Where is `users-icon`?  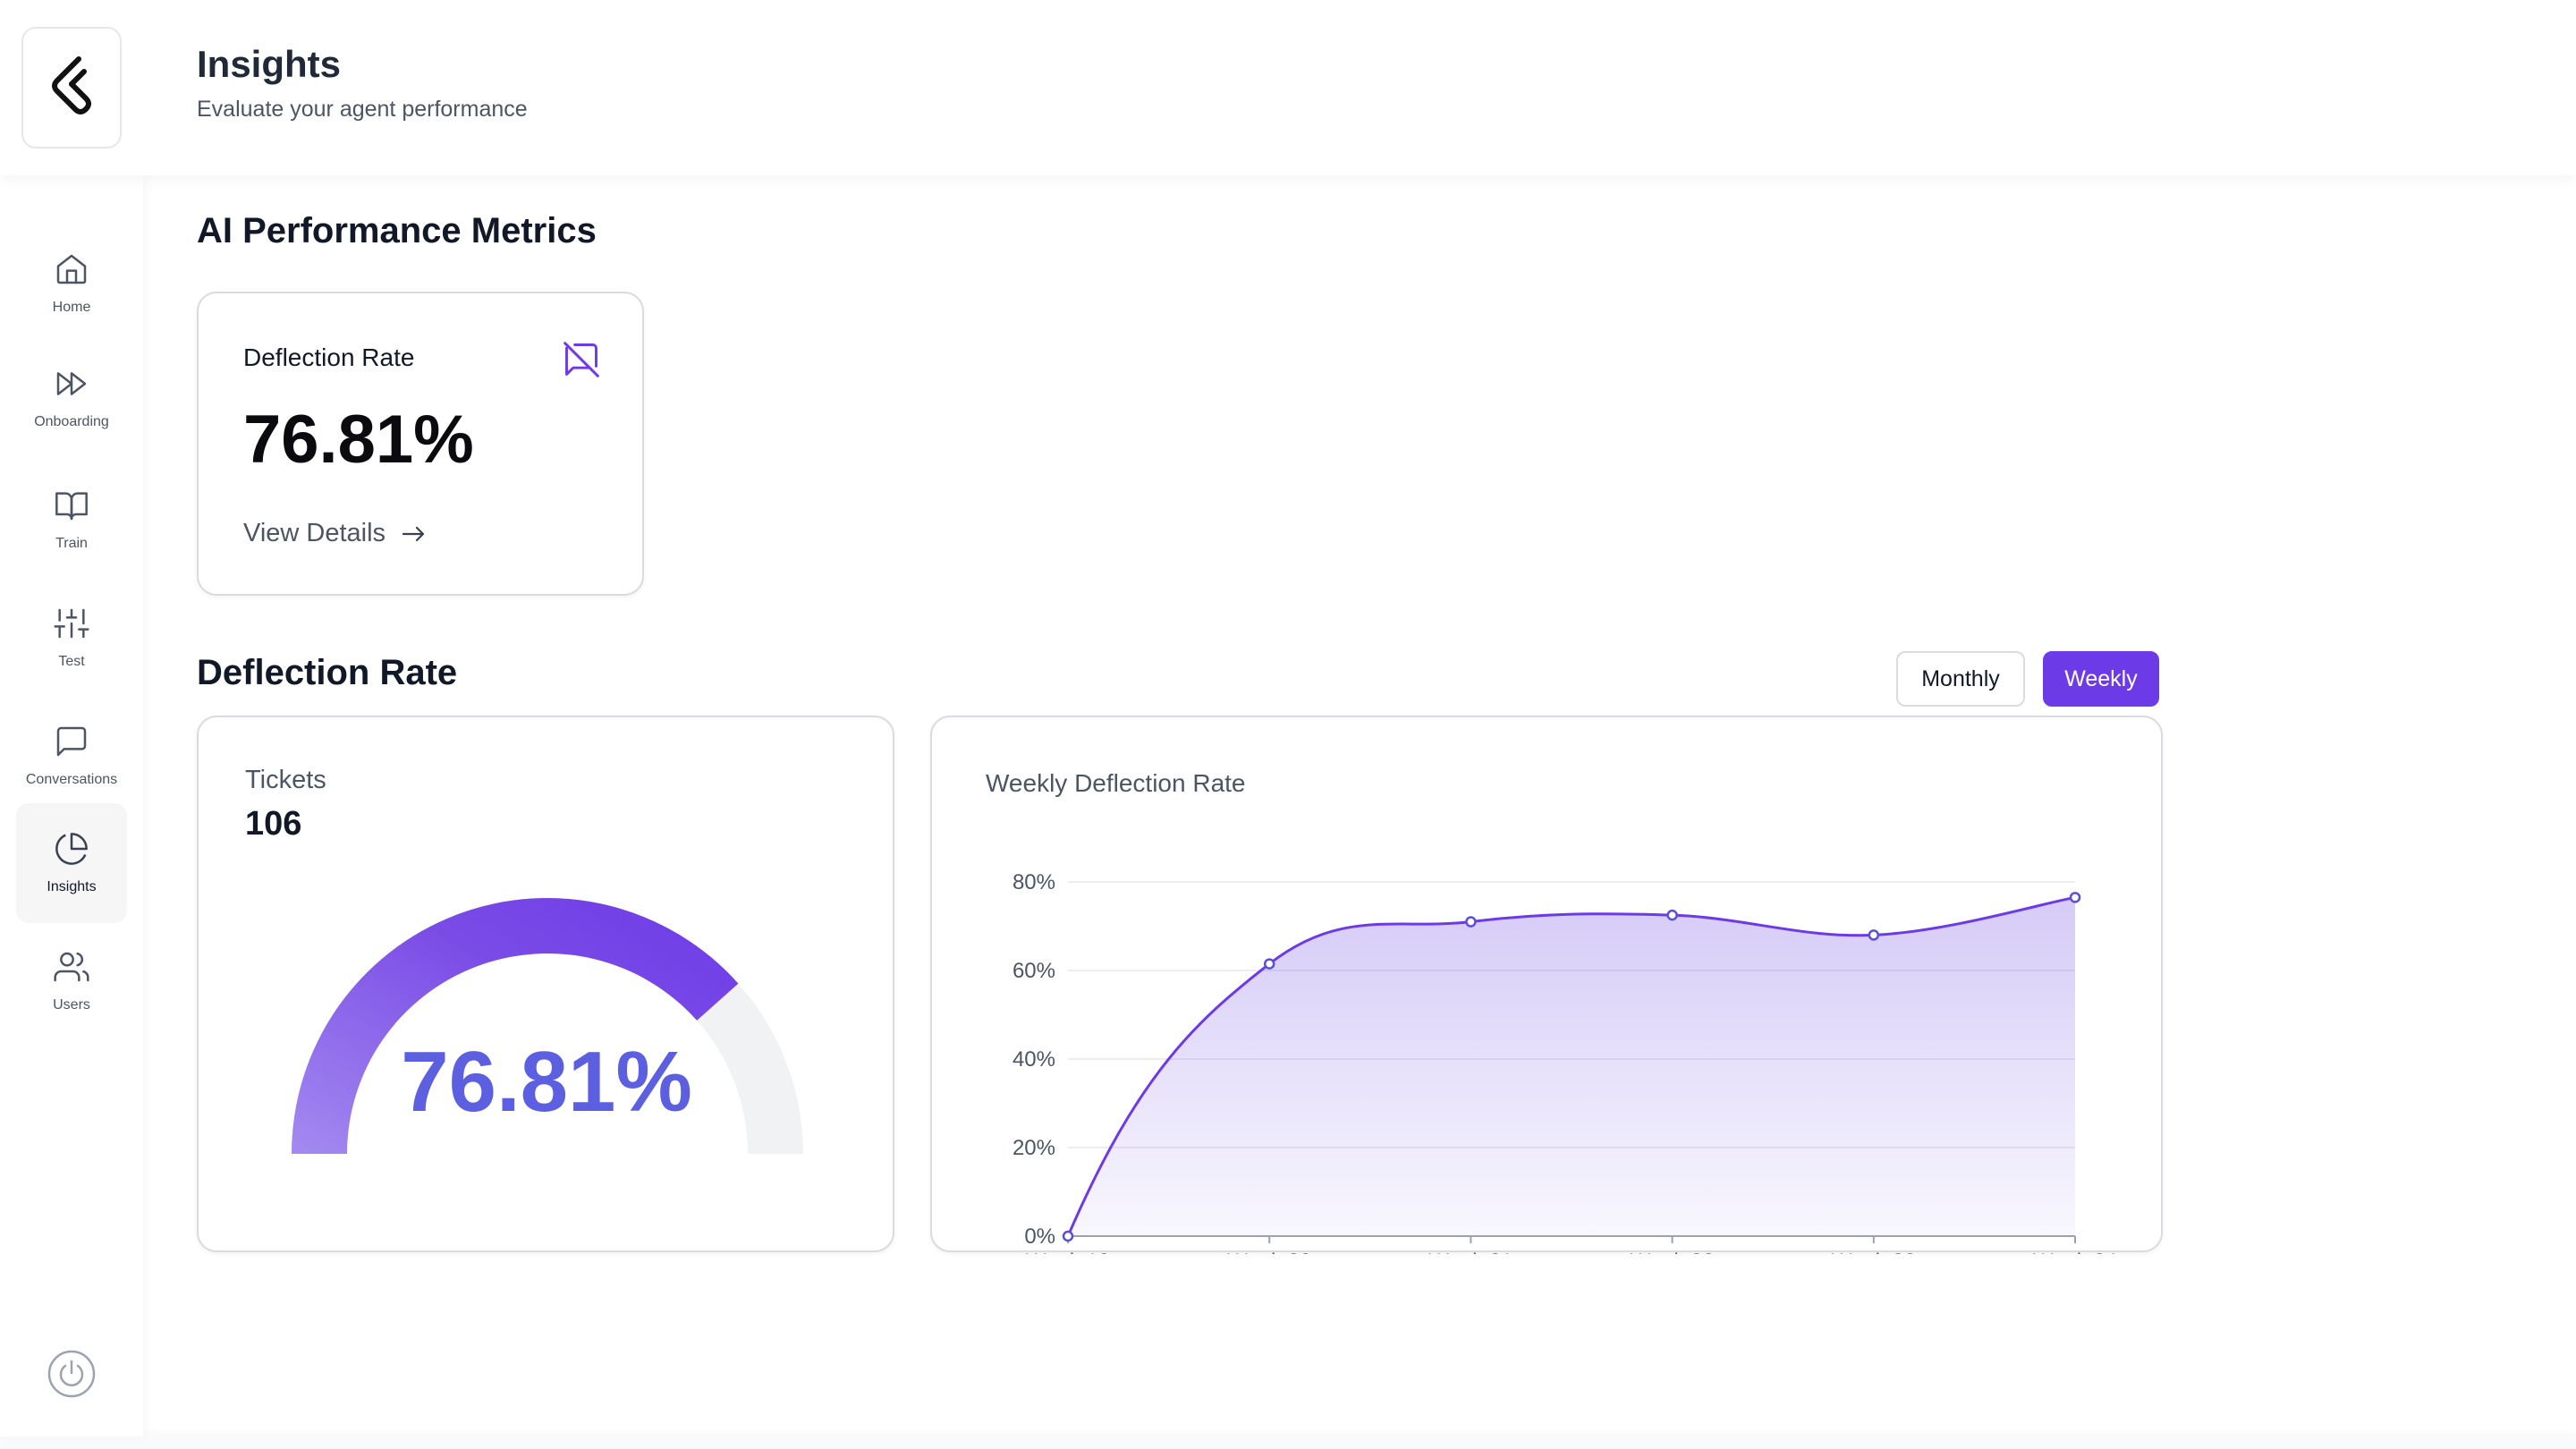
users-icon is located at coordinates (71, 967).